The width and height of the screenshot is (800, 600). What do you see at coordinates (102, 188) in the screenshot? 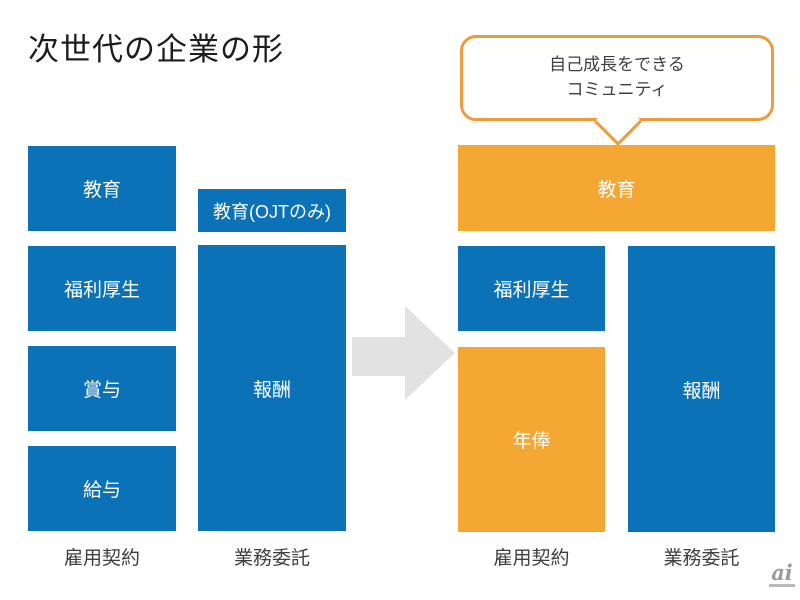
I see `before-employment-education-box: 教育` at bounding box center [102, 188].